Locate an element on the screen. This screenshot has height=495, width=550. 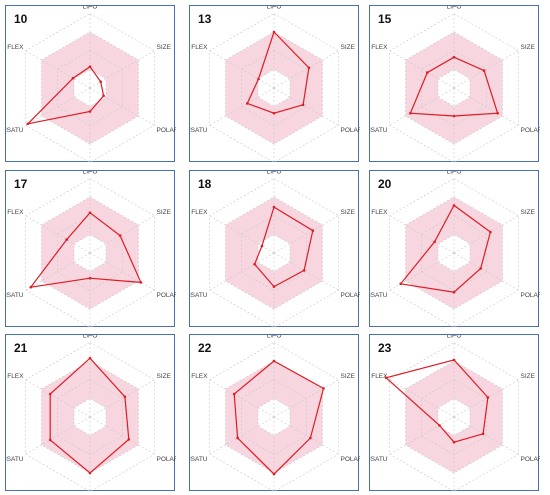
radar-panel-15: 15LIPOSIZEPOLARINSOLUINSATUFLEX is located at coordinates (454, 84).